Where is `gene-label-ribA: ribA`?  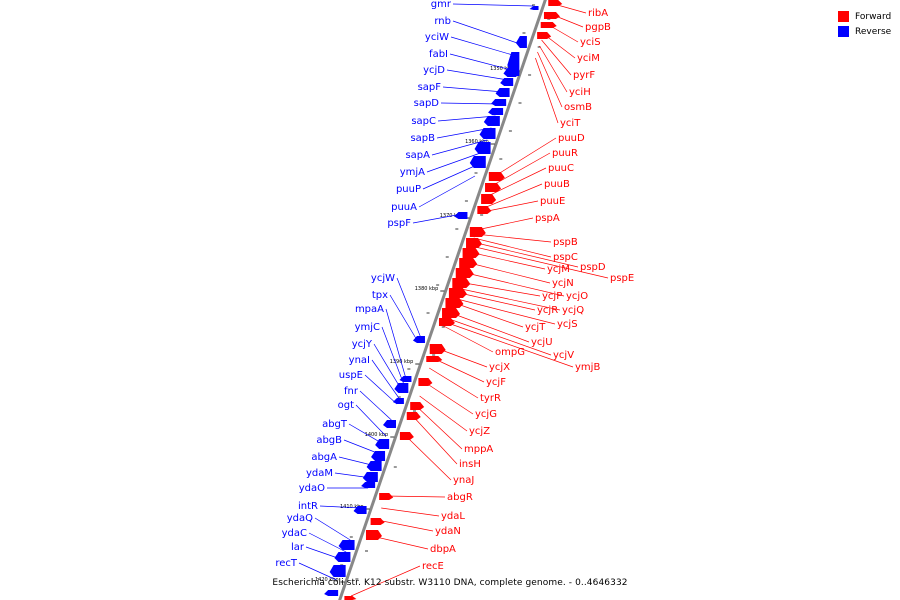
gene-label-ribA: ribA is located at coordinates (598, 13).